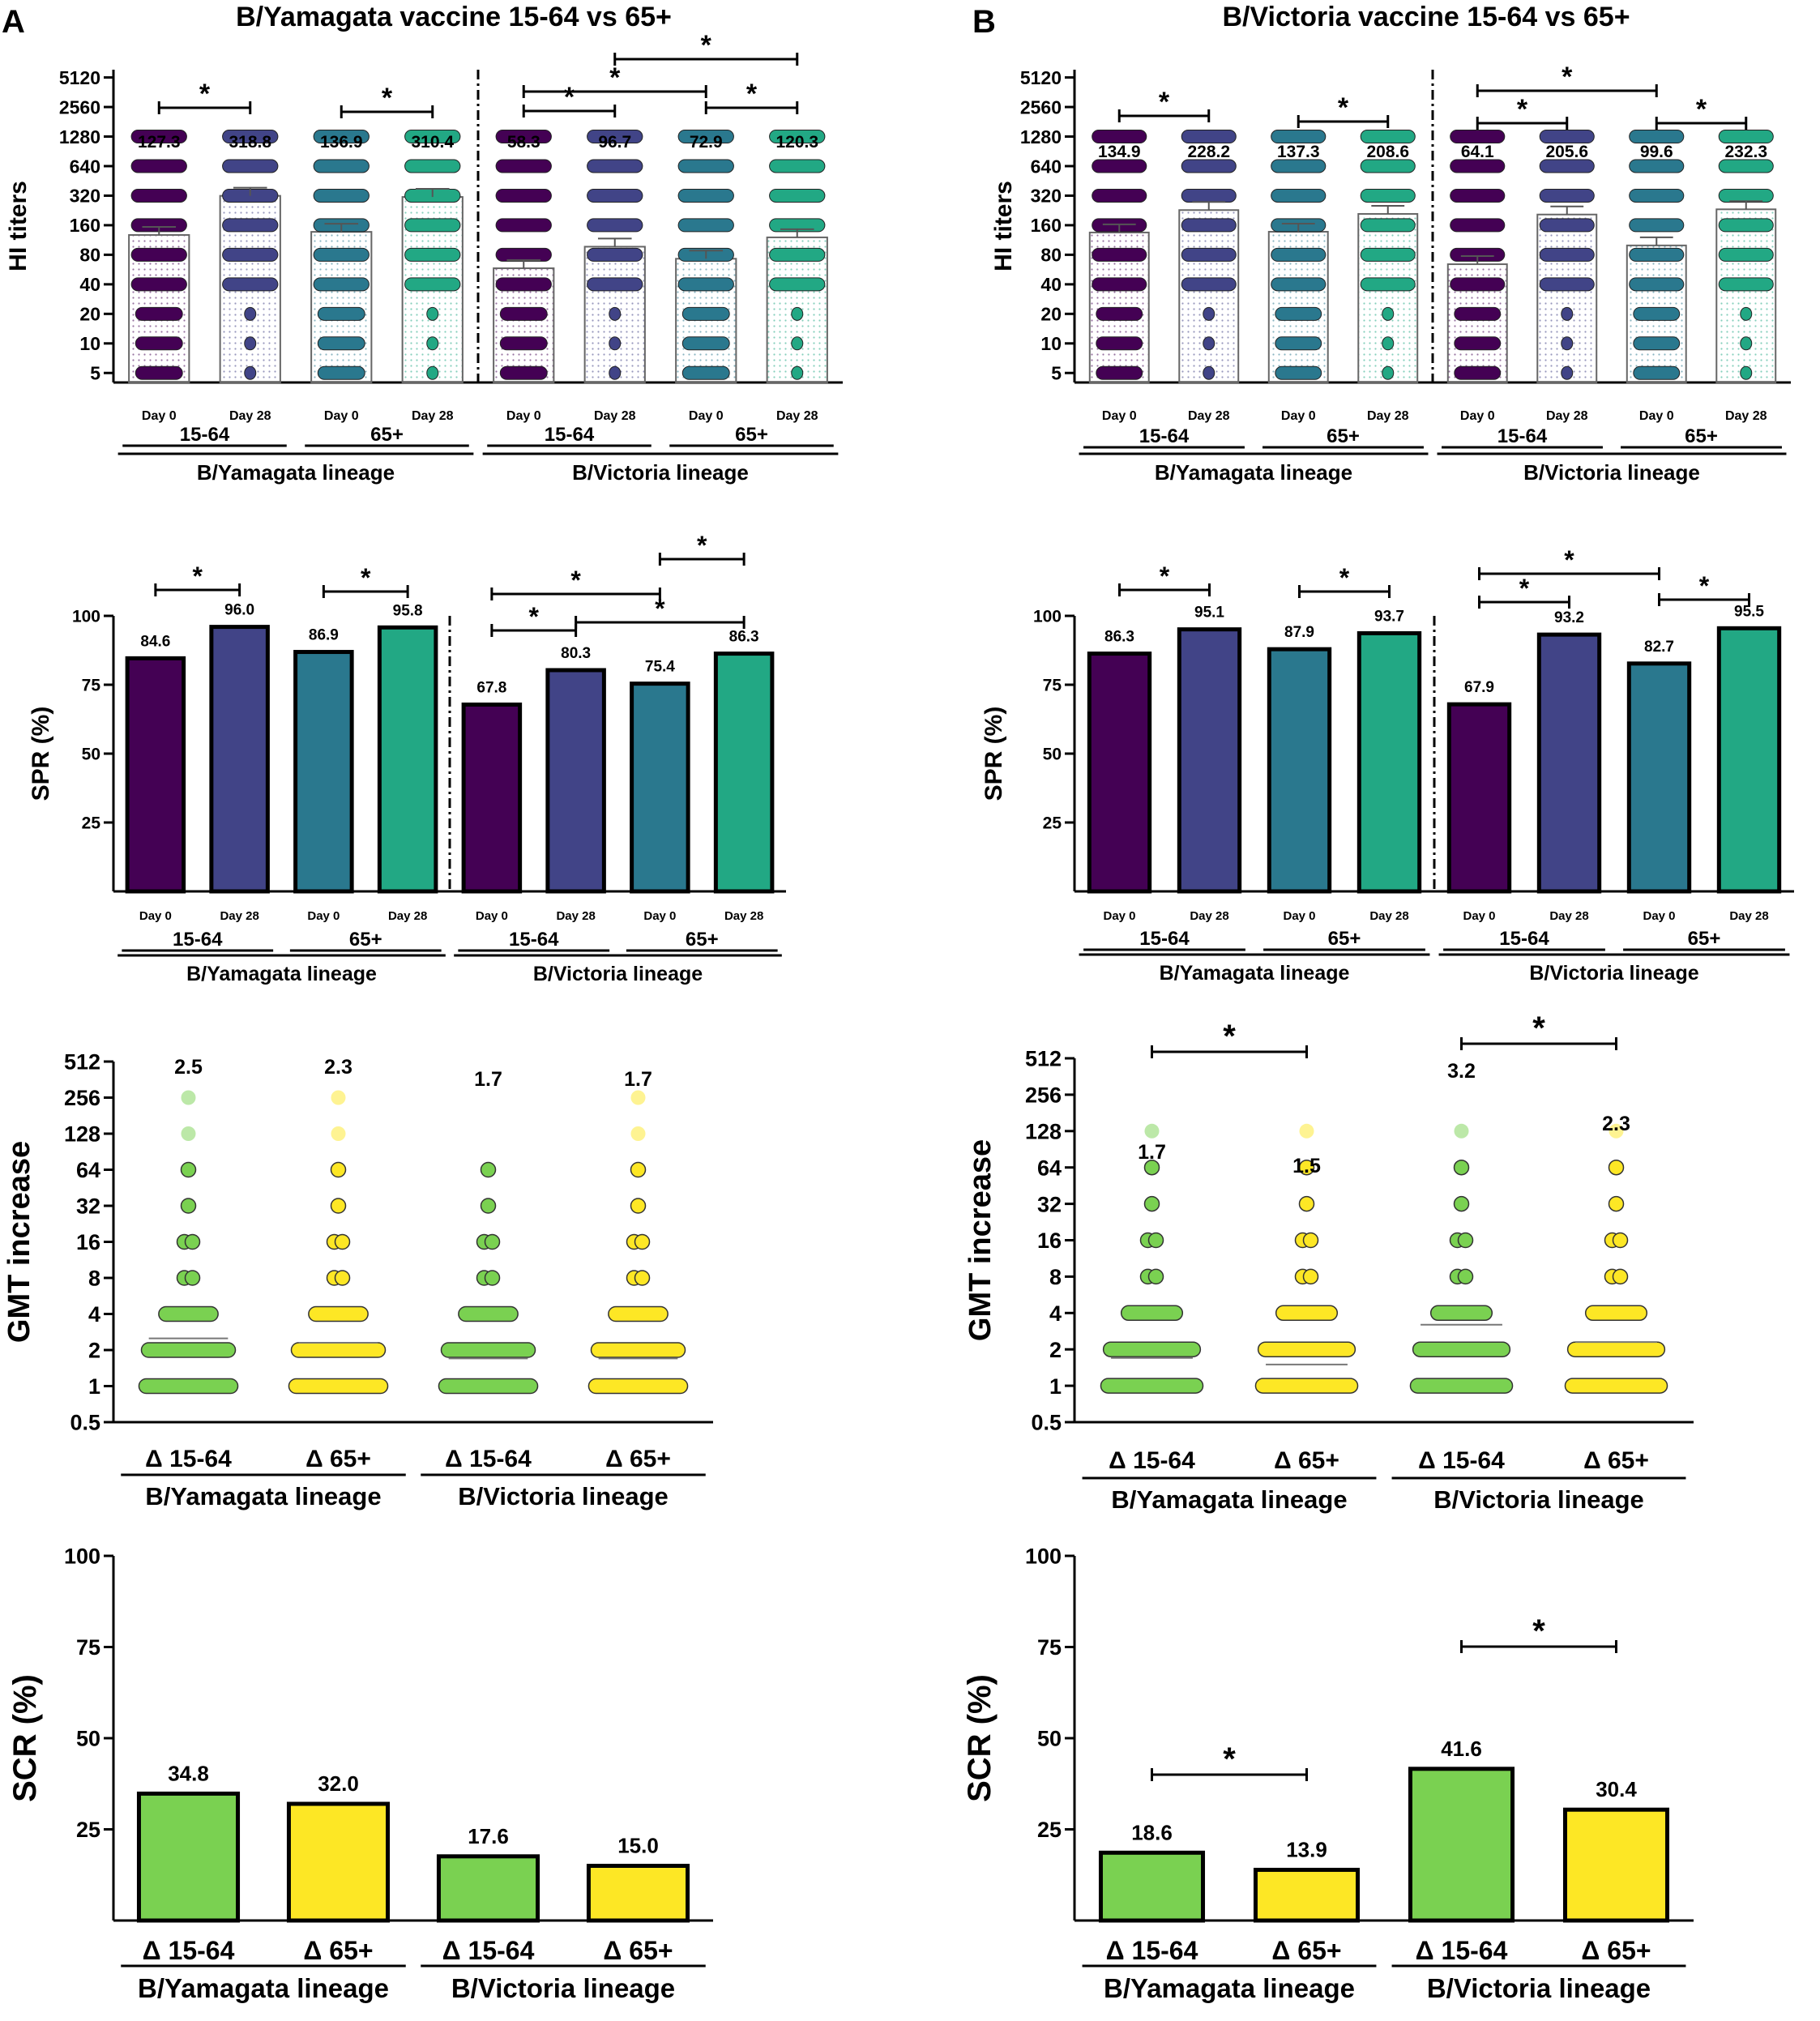  Describe the element at coordinates (1041, 136) in the screenshot. I see `y-tick-label: 1280` at that location.